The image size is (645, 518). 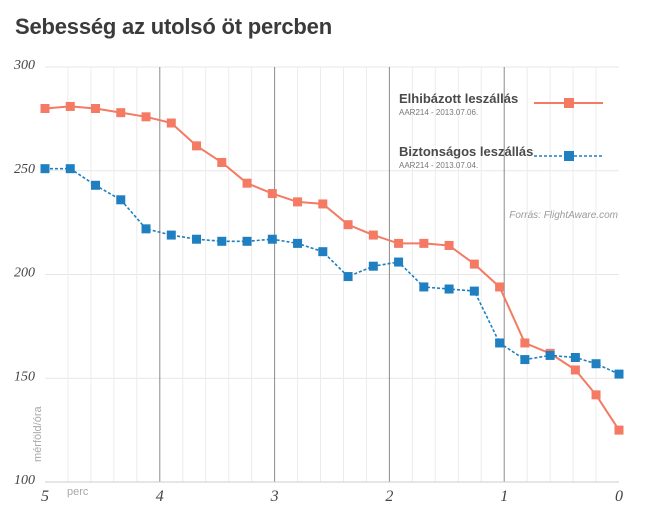 What do you see at coordinates (24, 376) in the screenshot?
I see `y-tick-label: 150` at bounding box center [24, 376].